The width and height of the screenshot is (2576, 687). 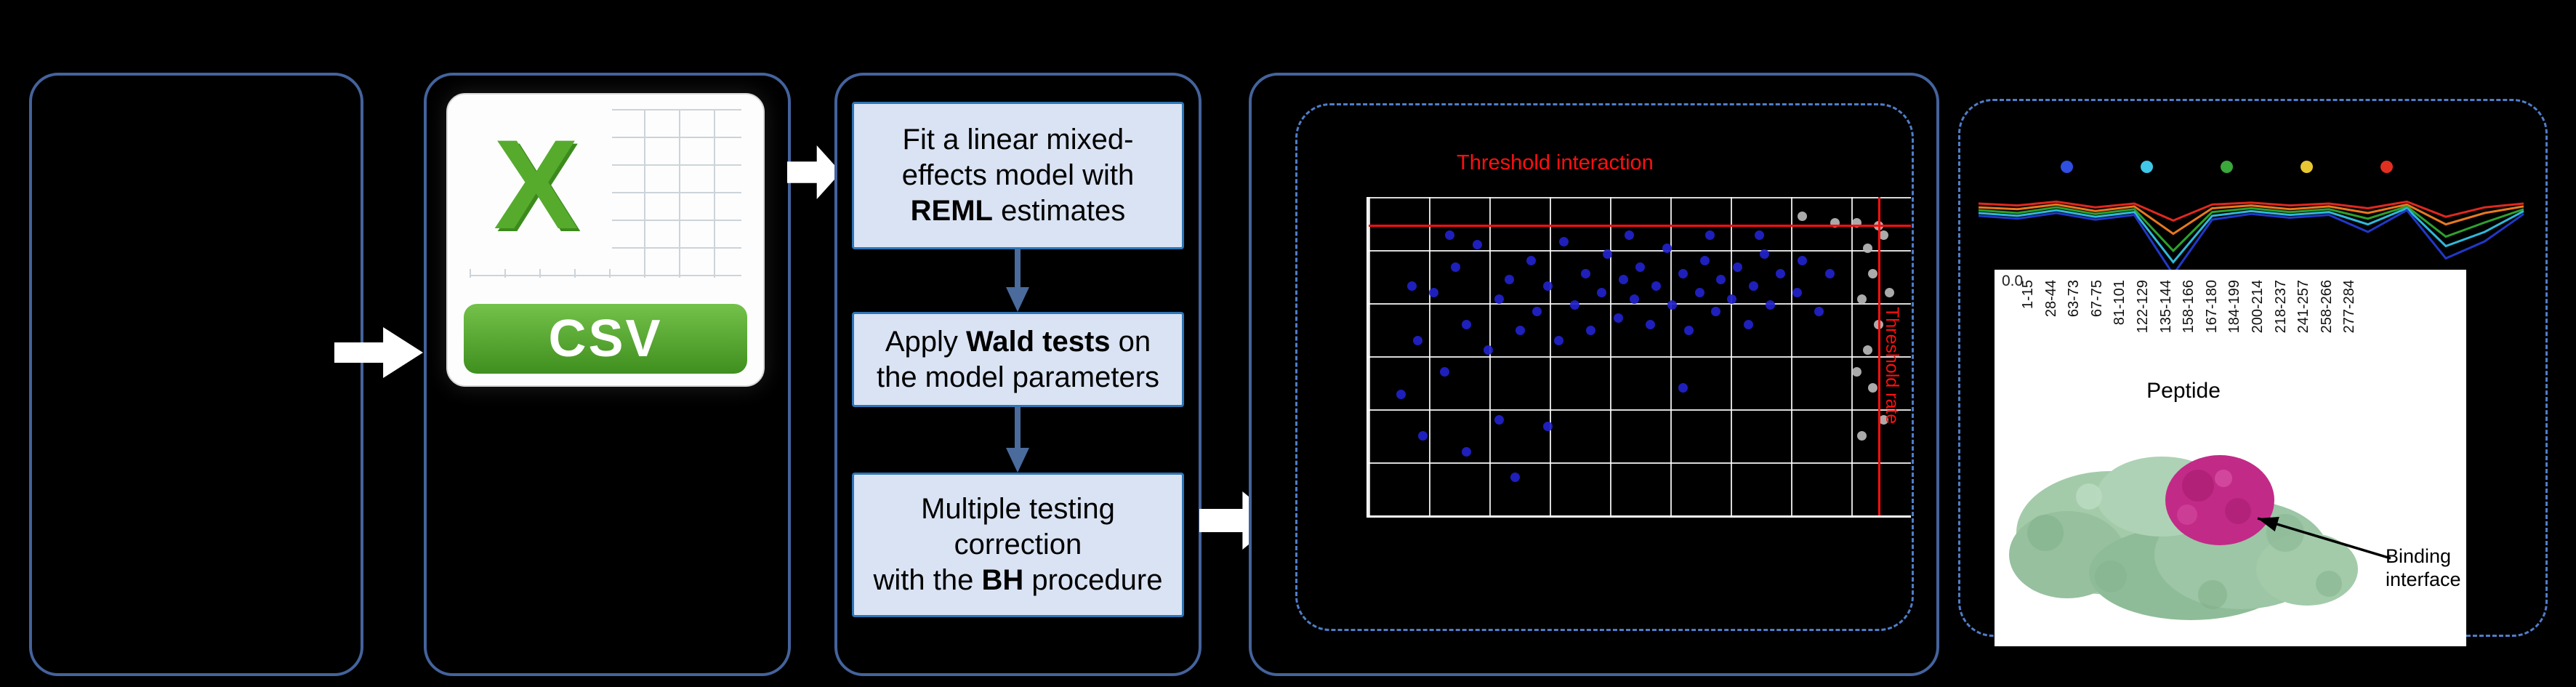 What do you see at coordinates (951, 210) in the screenshot?
I see `step-text-bold: REML` at bounding box center [951, 210].